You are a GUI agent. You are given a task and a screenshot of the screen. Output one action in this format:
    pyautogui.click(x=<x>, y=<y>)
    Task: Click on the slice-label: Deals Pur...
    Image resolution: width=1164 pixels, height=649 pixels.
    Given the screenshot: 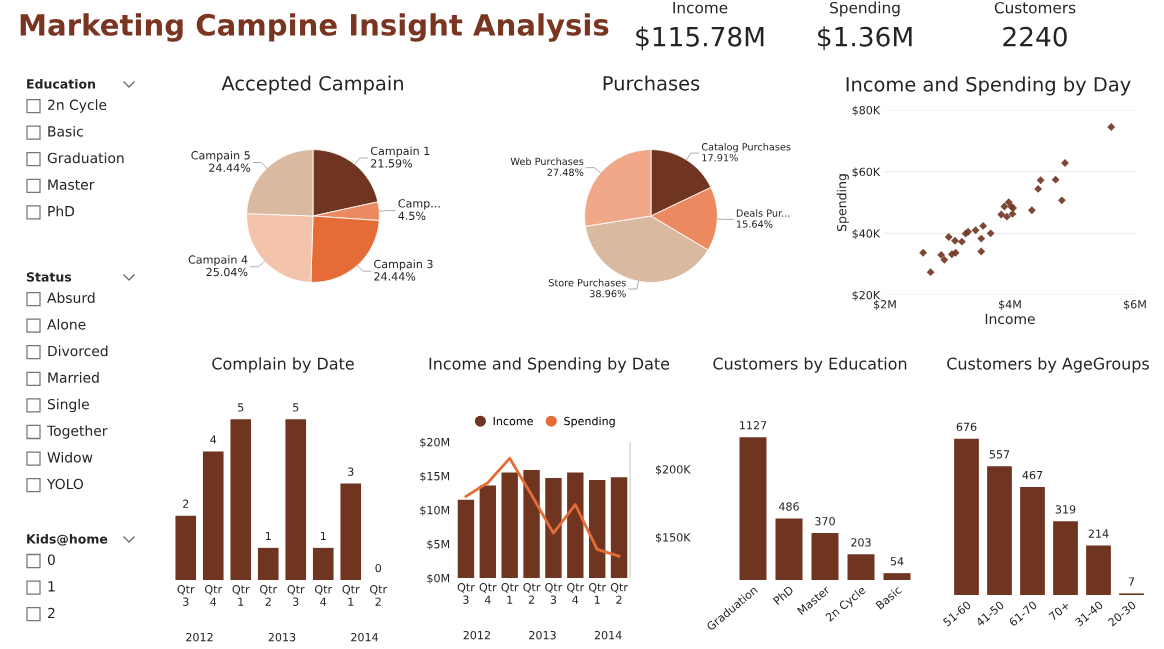 What is the action you would take?
    pyautogui.click(x=763, y=213)
    